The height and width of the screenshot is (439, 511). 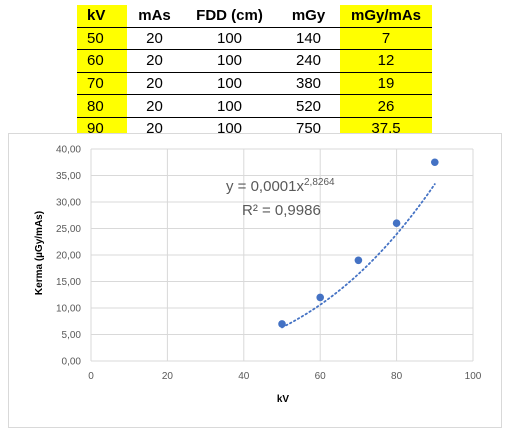 What do you see at coordinates (102, 39) in the screenshot?
I see `cell-kv: 50` at bounding box center [102, 39].